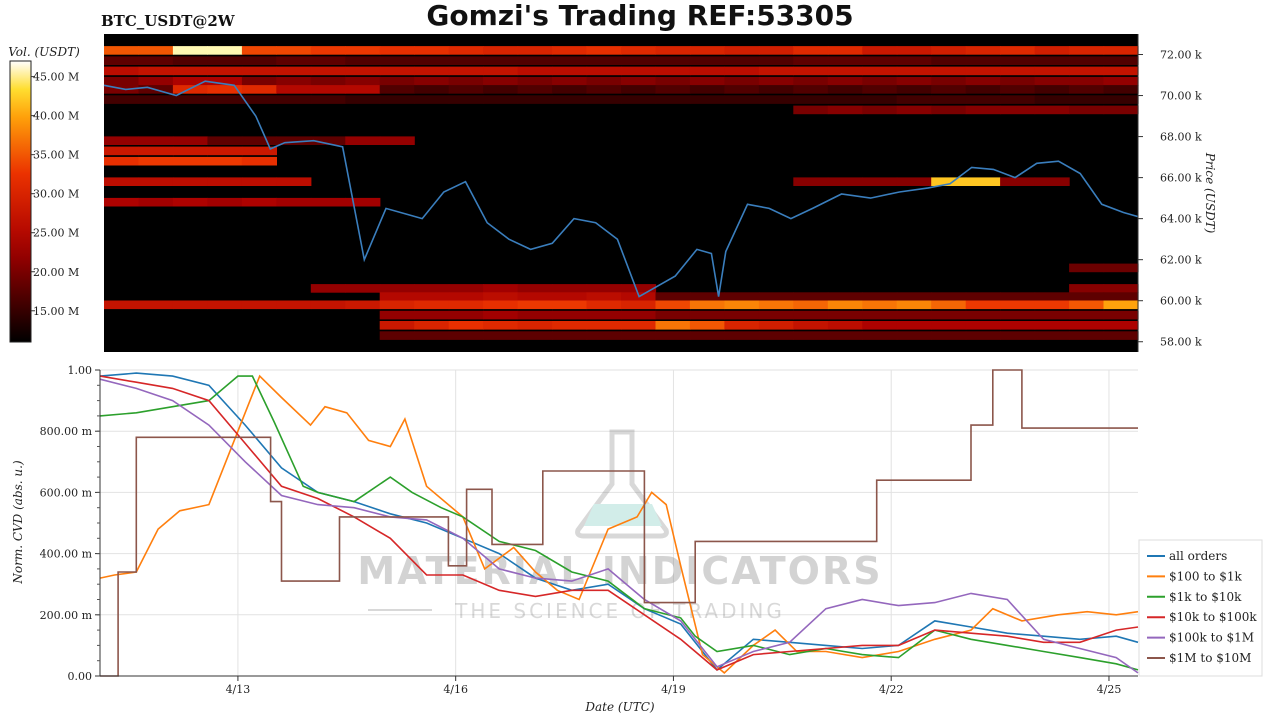 This screenshot has width=1280, height=720. Describe the element at coordinates (1109, 689) in the screenshot. I see `x-tick-label: 4/25` at that location.